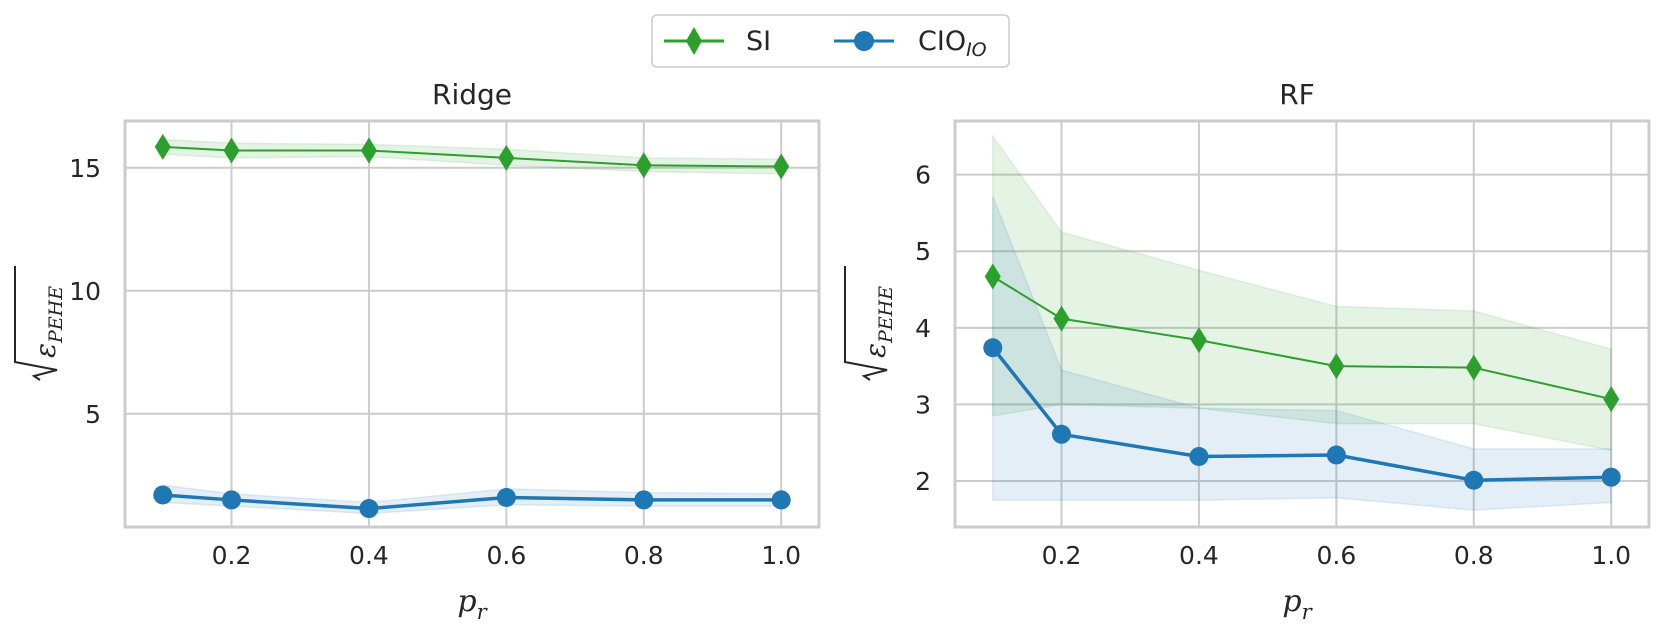  Describe the element at coordinates (923, 175) in the screenshot. I see `rf-ytick-label: 6` at that location.